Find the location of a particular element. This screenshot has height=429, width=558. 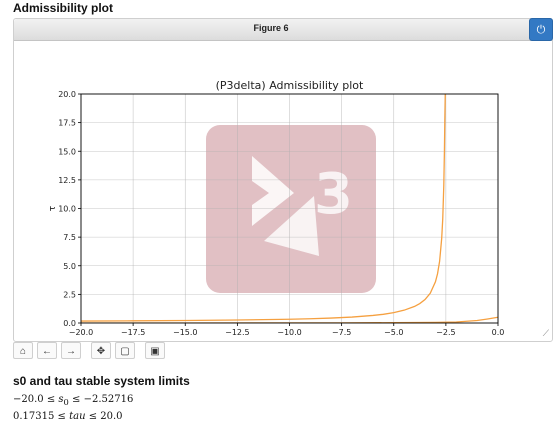

watermark-logo: 3 is located at coordinates (291, 209).